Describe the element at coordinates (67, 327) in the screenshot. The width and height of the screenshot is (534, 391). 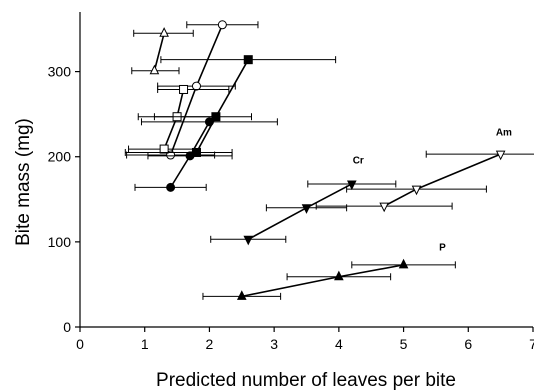
I see `y-tick-label: 0` at that location.